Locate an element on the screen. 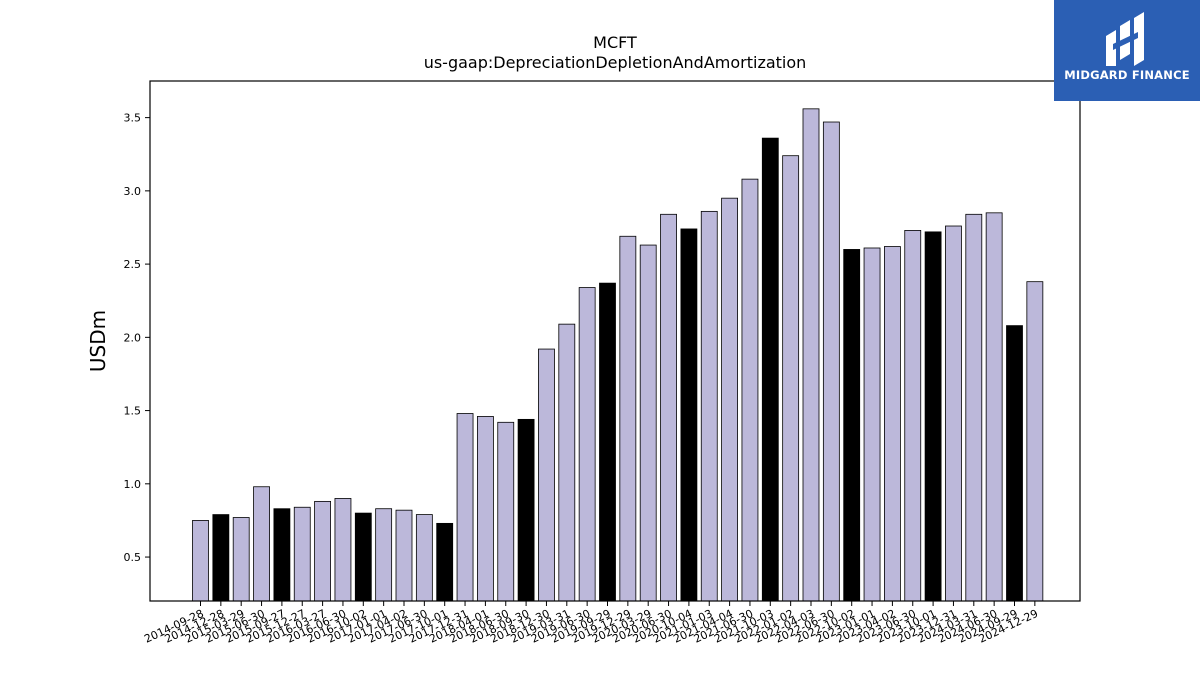 The width and height of the screenshot is (1200, 675). y-tick-label: 2.0 is located at coordinates (133, 337).